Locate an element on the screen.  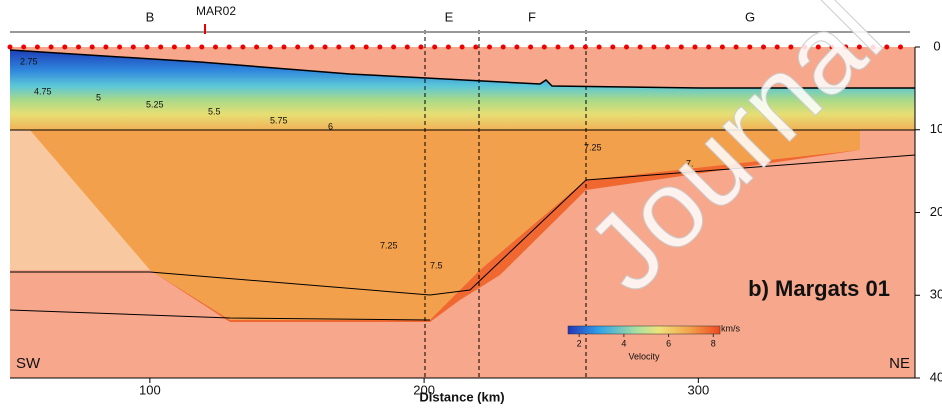
boundary is located at coordinates (220, 315).